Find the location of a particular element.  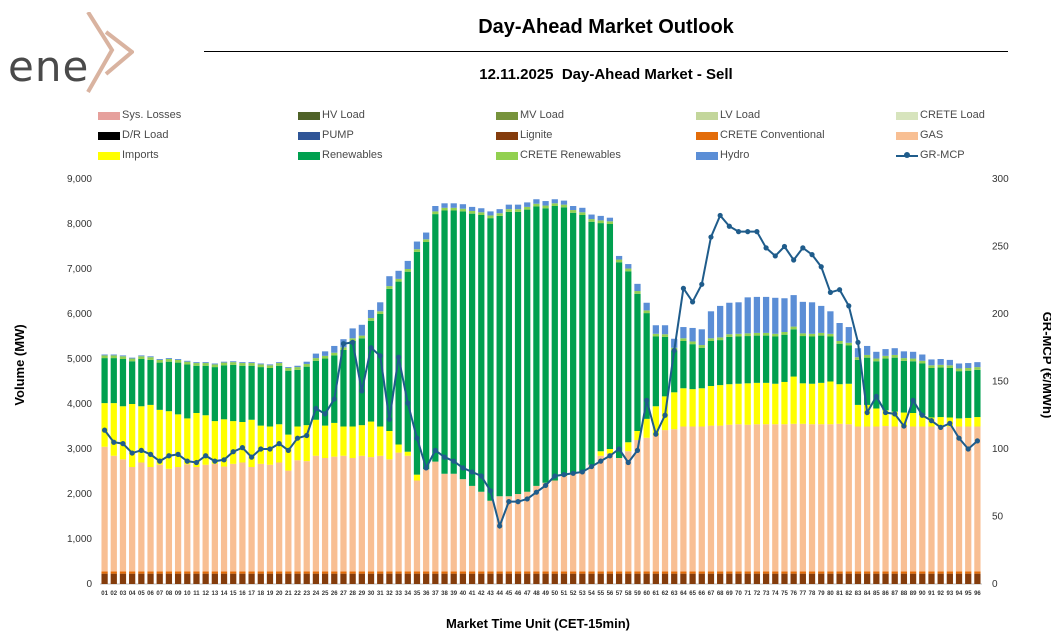

legend-label: LV Load is located at coordinates (740, 115).